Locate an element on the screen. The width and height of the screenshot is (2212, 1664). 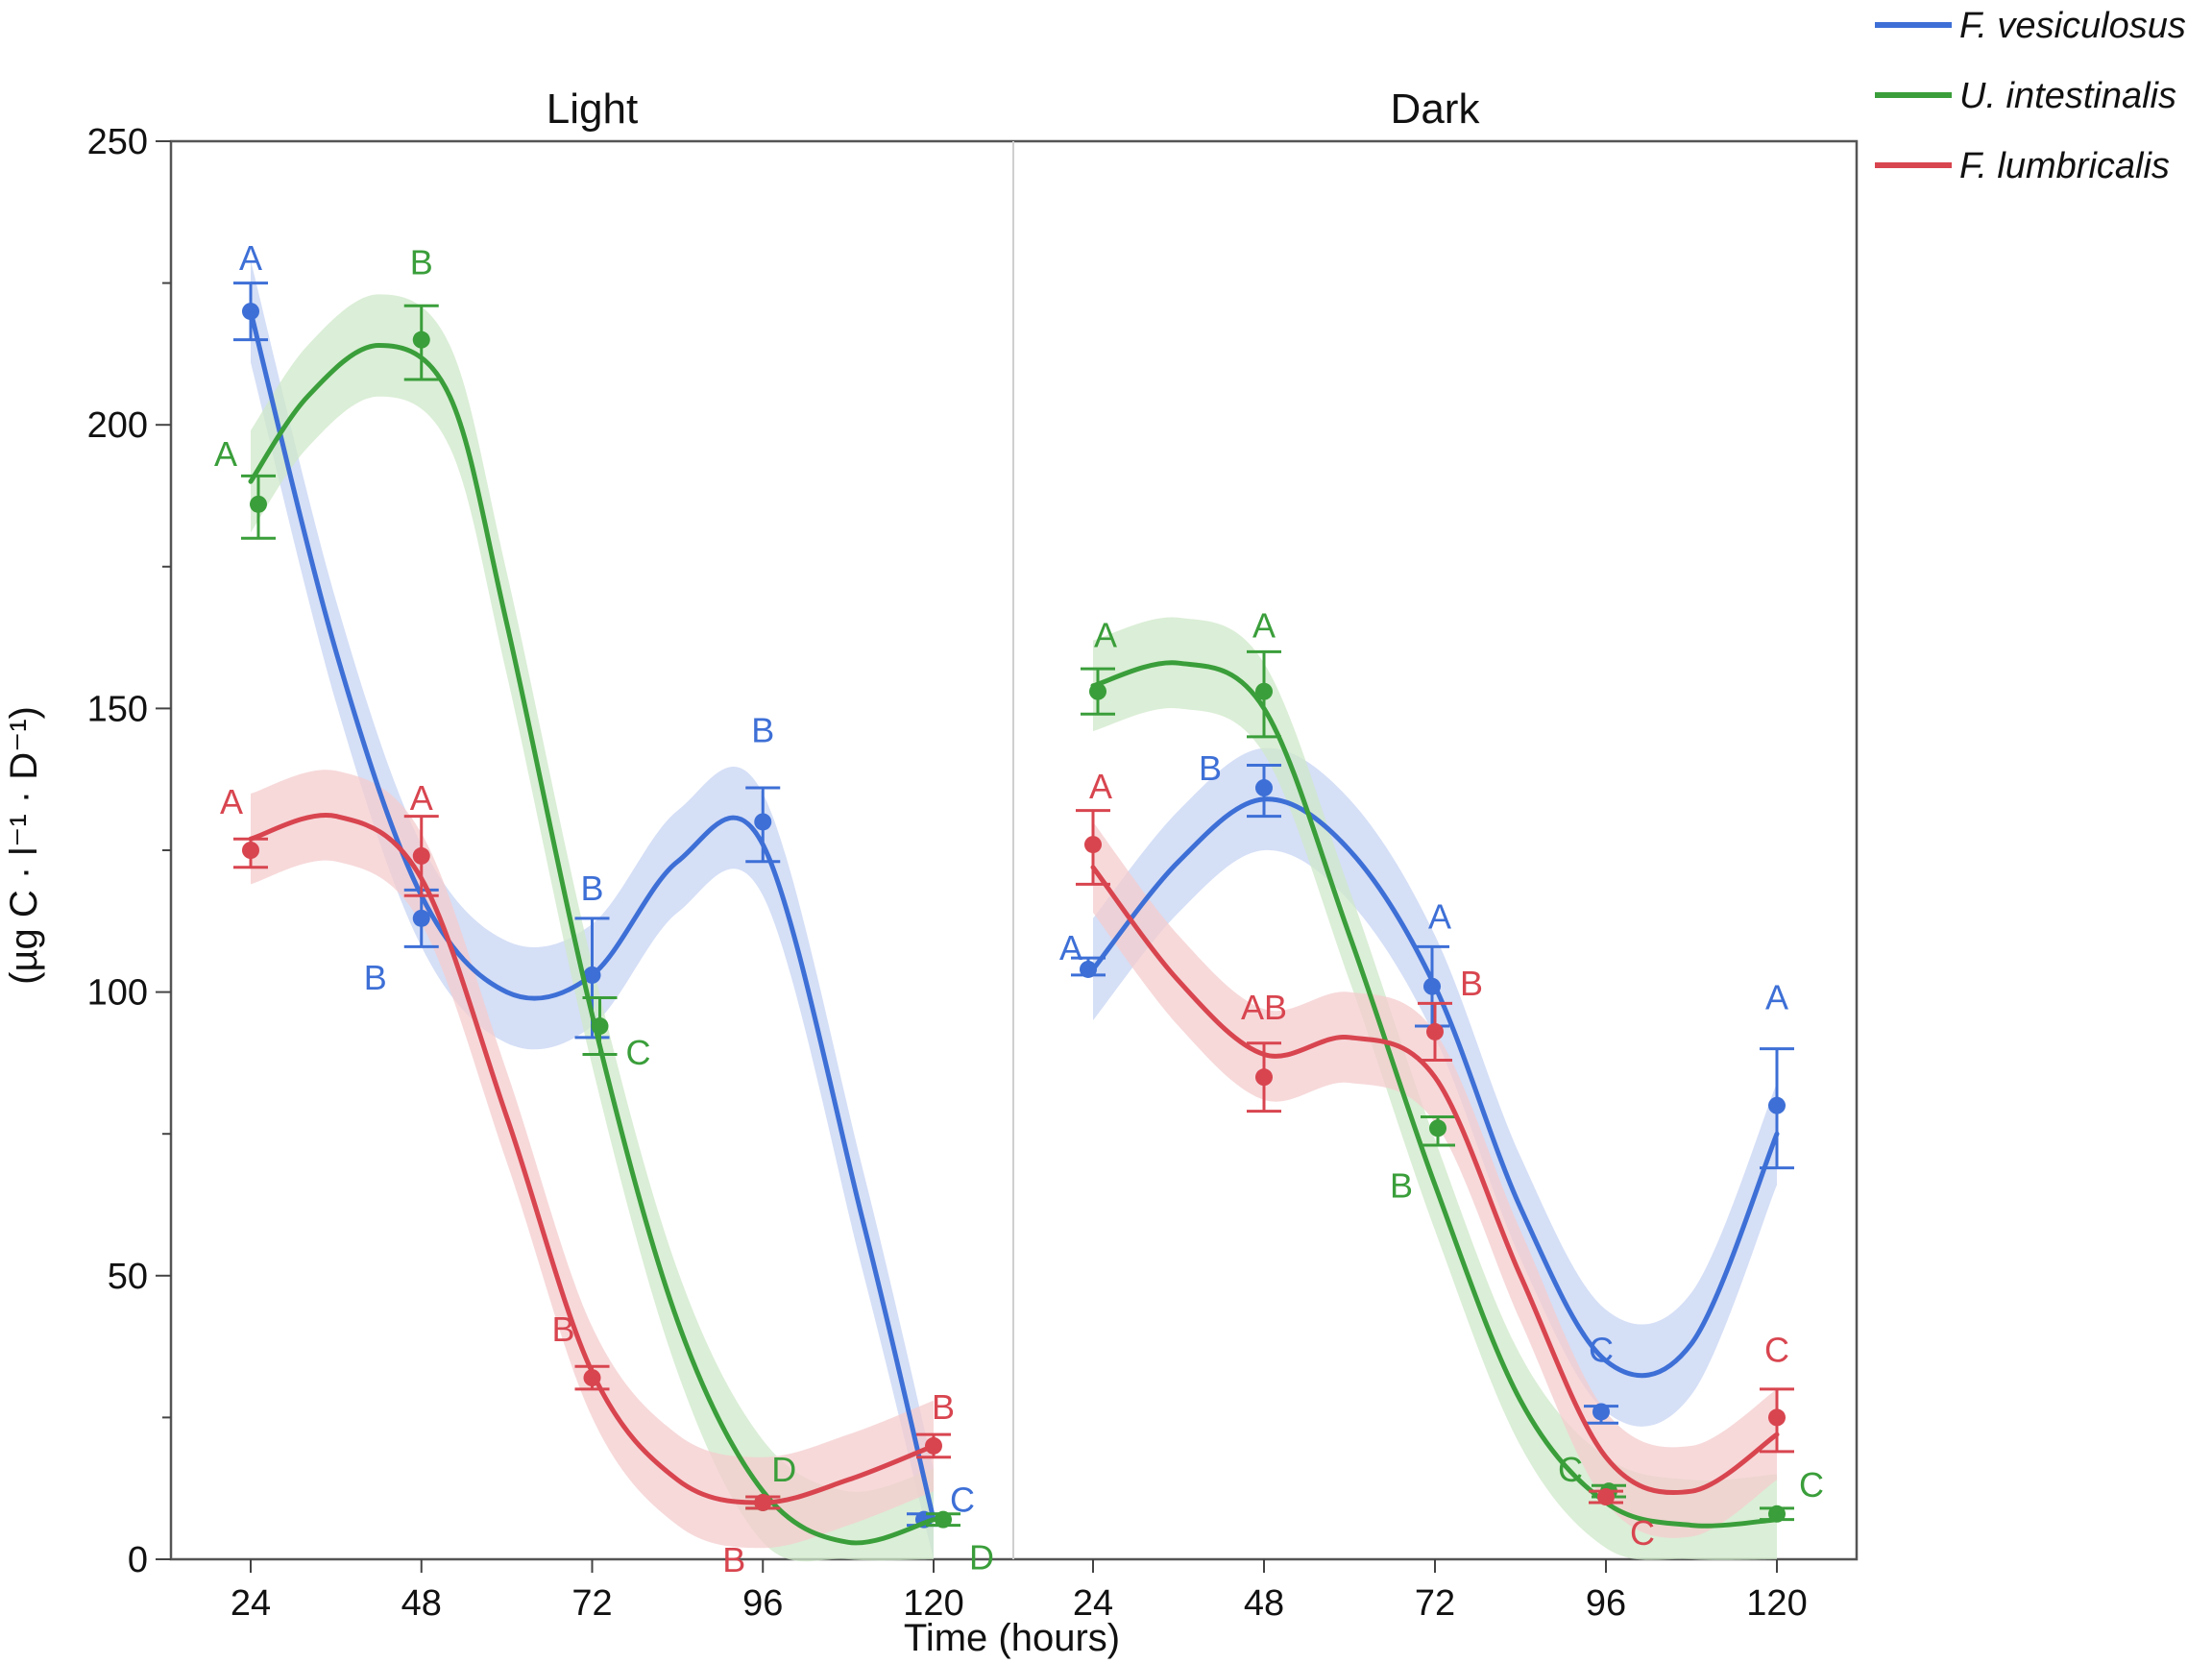
x-axis-dark: 24 48 72 96 120 is located at coordinates (1440, 1591).